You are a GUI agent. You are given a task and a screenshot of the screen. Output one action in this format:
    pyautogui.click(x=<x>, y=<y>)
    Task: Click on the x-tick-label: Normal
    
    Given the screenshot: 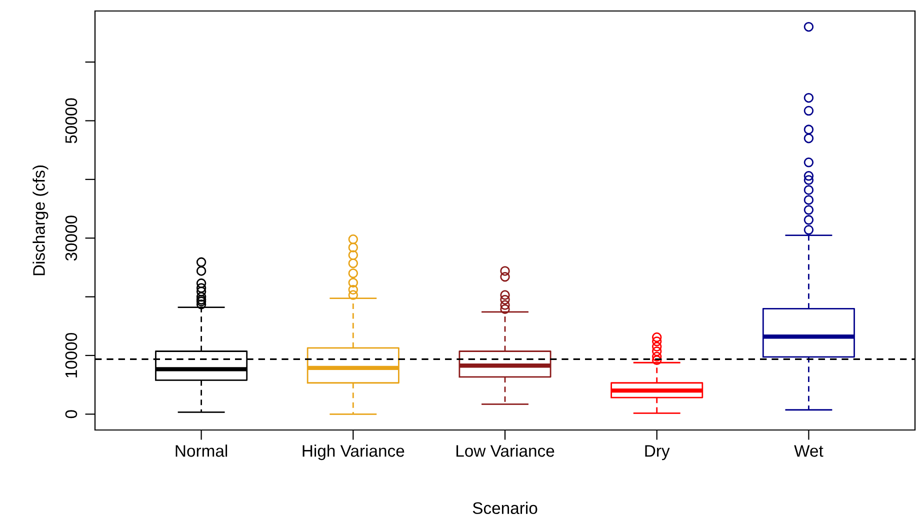 What is the action you would take?
    pyautogui.click(x=202, y=450)
    